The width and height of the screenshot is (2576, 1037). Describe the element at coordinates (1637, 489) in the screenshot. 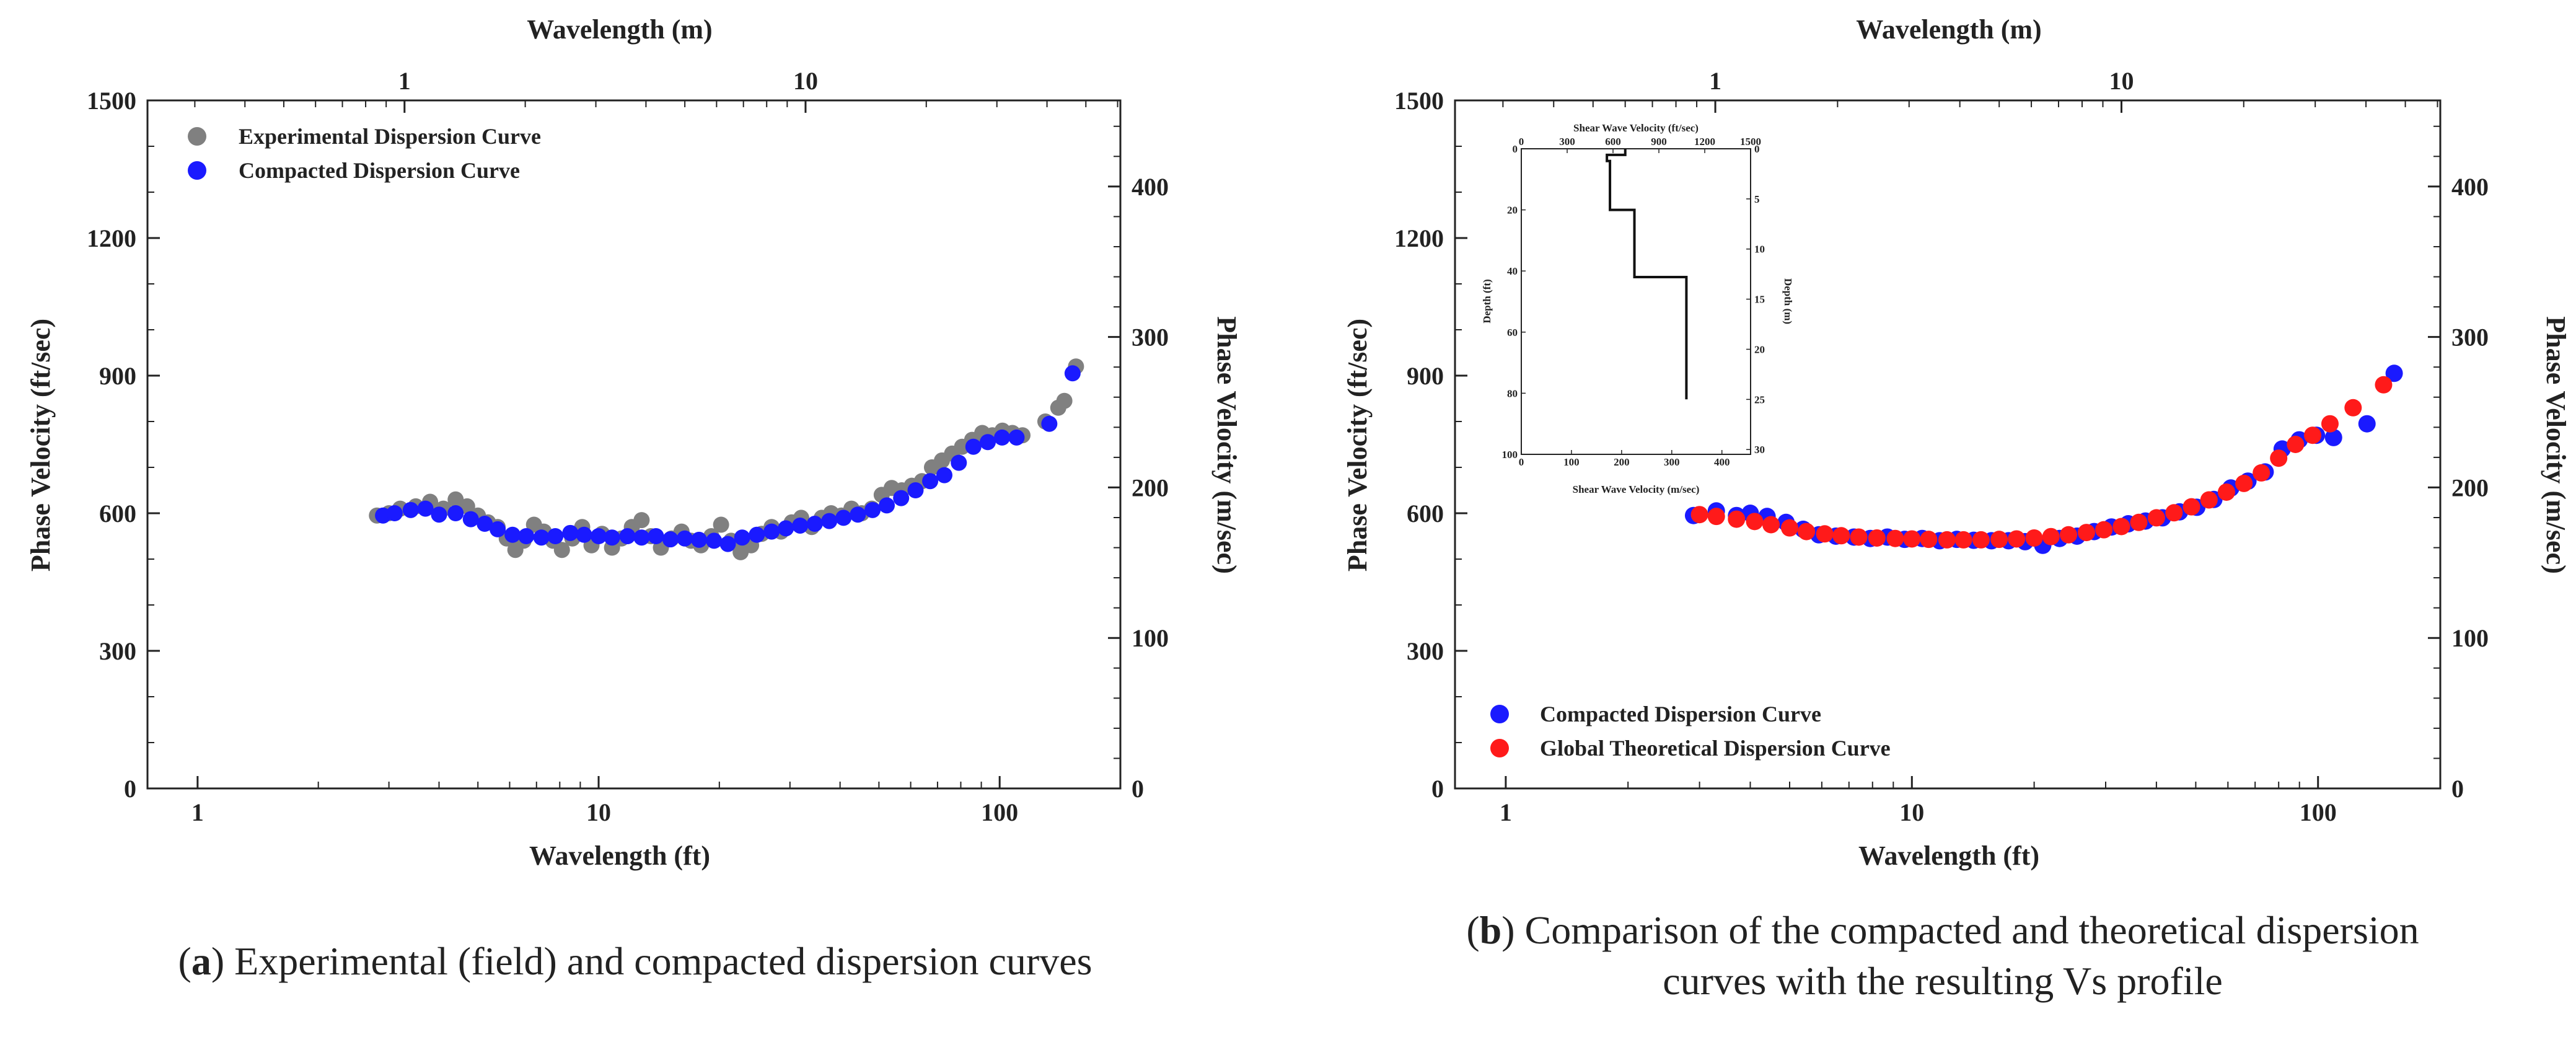

I see `inset-bottom-axis-title: Shear Wave Velocity (m/sec)` at that location.